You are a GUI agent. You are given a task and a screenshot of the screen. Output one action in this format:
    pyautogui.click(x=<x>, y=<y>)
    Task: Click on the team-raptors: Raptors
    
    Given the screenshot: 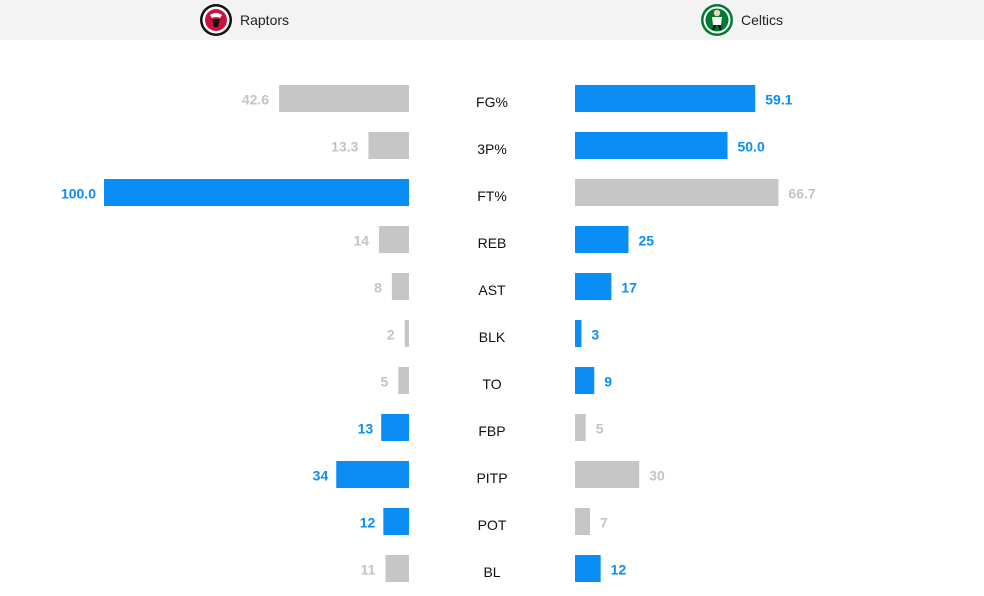 What is the action you would take?
    pyautogui.click(x=244, y=20)
    